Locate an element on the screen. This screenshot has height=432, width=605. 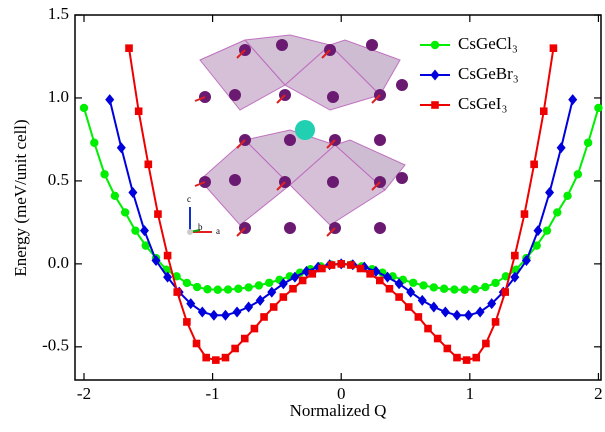
y-tick-label: 0.0 is located at coordinates (58, 262).